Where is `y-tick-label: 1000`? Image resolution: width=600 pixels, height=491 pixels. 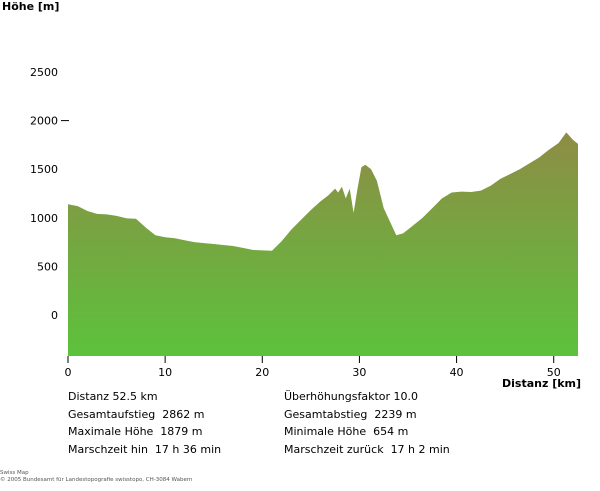
y-tick-label: 1000 is located at coordinates (44, 218).